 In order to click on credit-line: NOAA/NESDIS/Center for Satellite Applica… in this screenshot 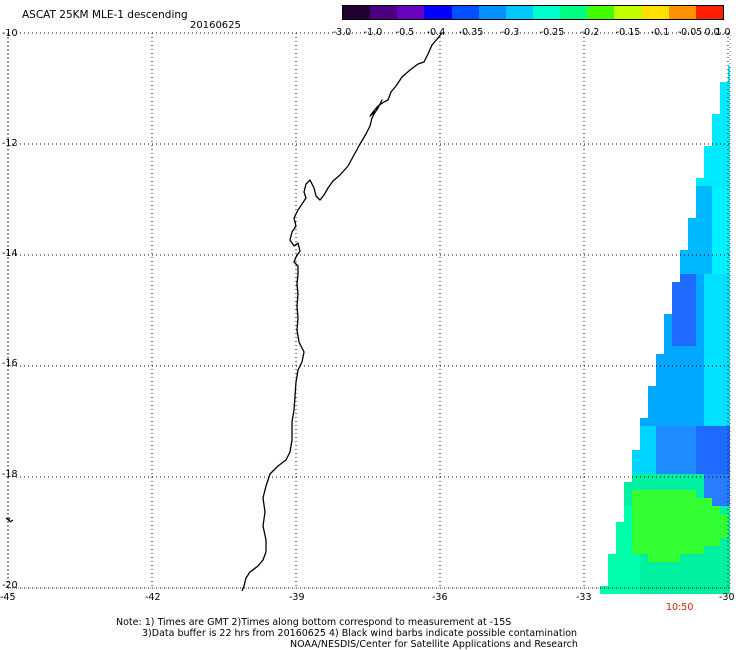, I will do `click(434, 644)`.